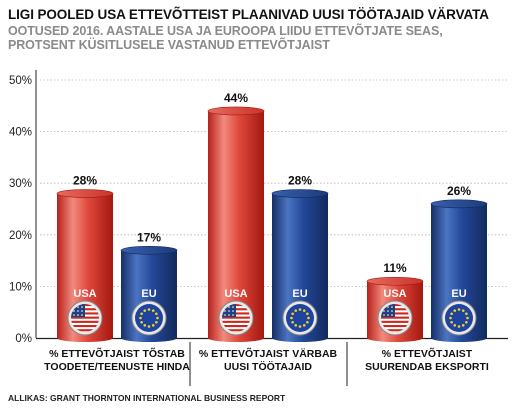  I want to click on data-label: 11%, so click(395, 268).